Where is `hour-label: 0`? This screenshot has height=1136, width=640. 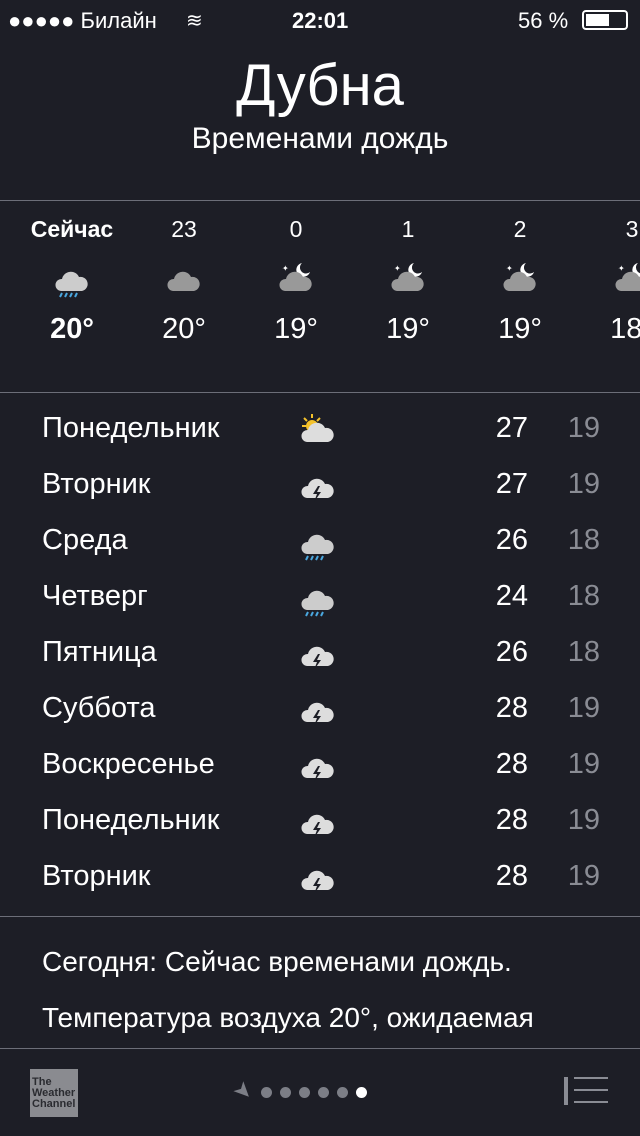 hour-label: 0 is located at coordinates (296, 229).